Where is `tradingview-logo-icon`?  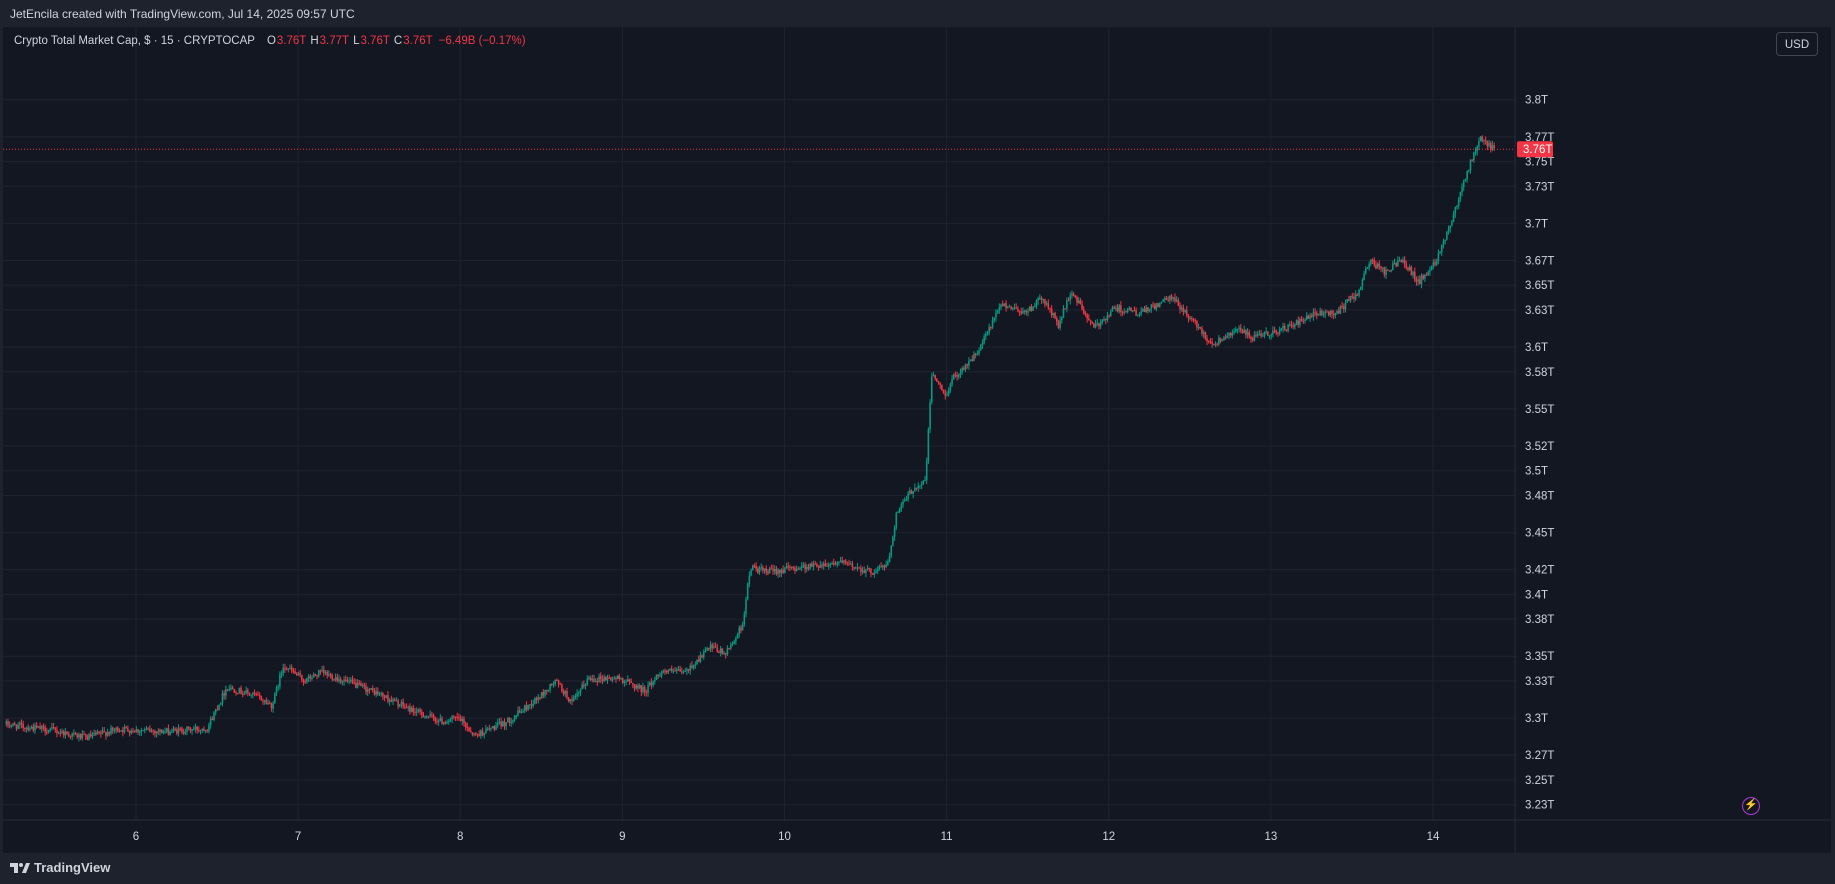
tradingview-logo-icon is located at coordinates (20, 867).